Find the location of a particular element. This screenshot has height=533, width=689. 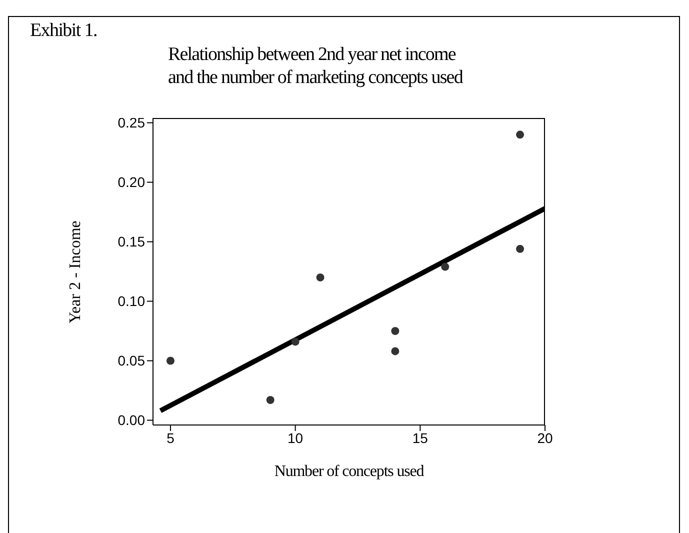

y-tick-label: 0.15 is located at coordinates (132, 242).